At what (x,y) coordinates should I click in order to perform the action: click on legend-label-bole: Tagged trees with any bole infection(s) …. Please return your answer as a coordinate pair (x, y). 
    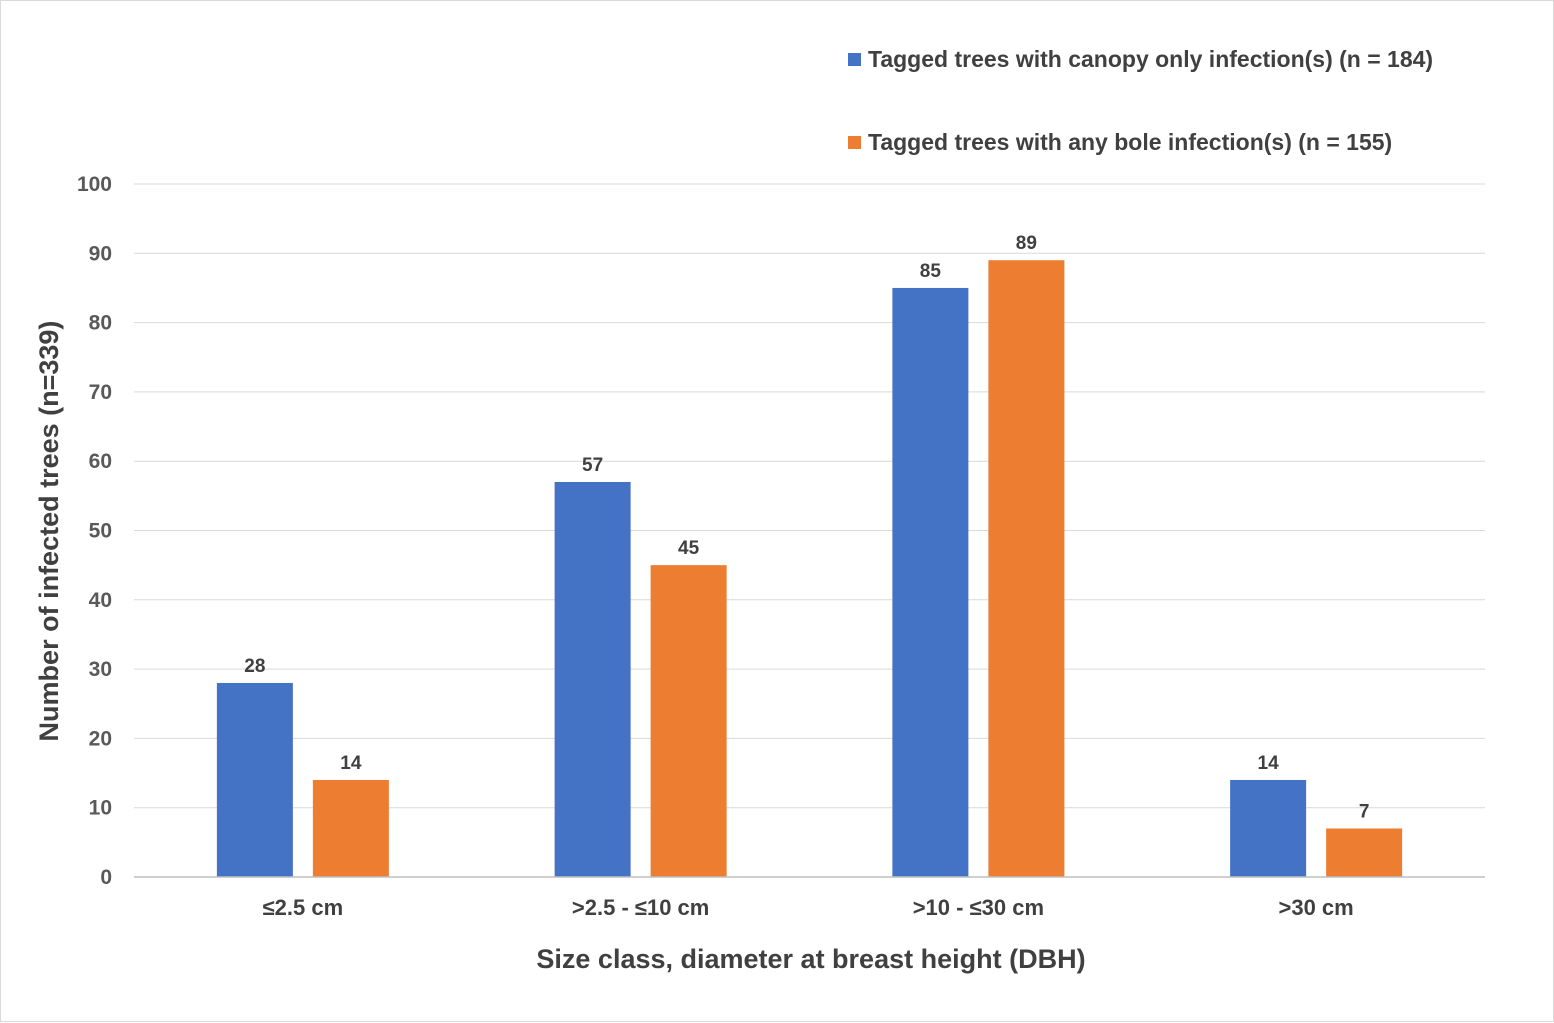
    Looking at the image, I should click on (1130, 142).